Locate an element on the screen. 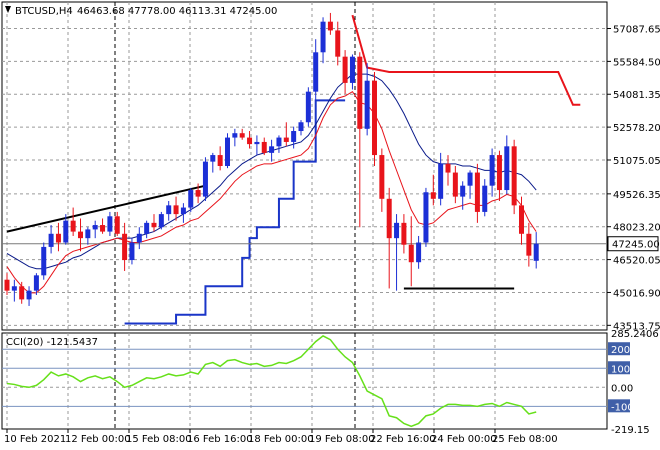 This screenshot has width=660, height=450. price-tick-label: 52578.20 is located at coordinates (636, 128).